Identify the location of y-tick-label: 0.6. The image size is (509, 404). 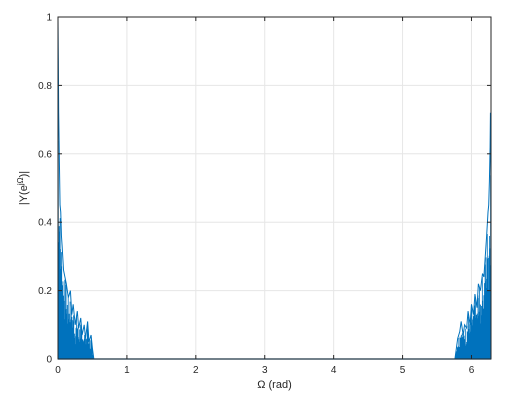
(45, 154).